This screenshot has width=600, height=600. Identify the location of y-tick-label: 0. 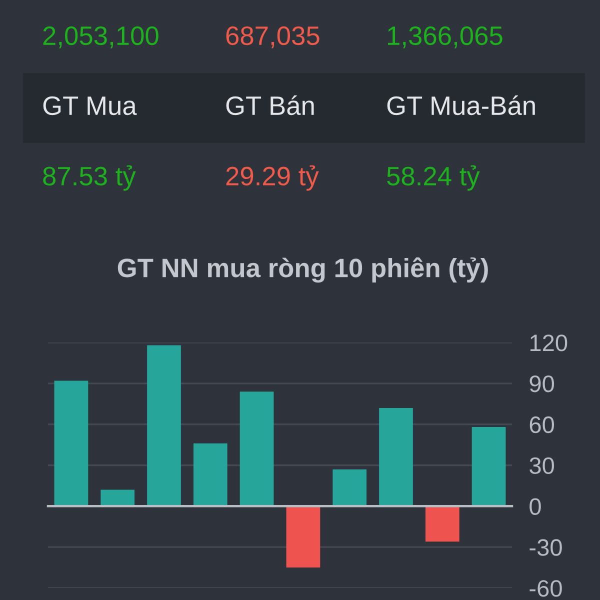
(535, 506).